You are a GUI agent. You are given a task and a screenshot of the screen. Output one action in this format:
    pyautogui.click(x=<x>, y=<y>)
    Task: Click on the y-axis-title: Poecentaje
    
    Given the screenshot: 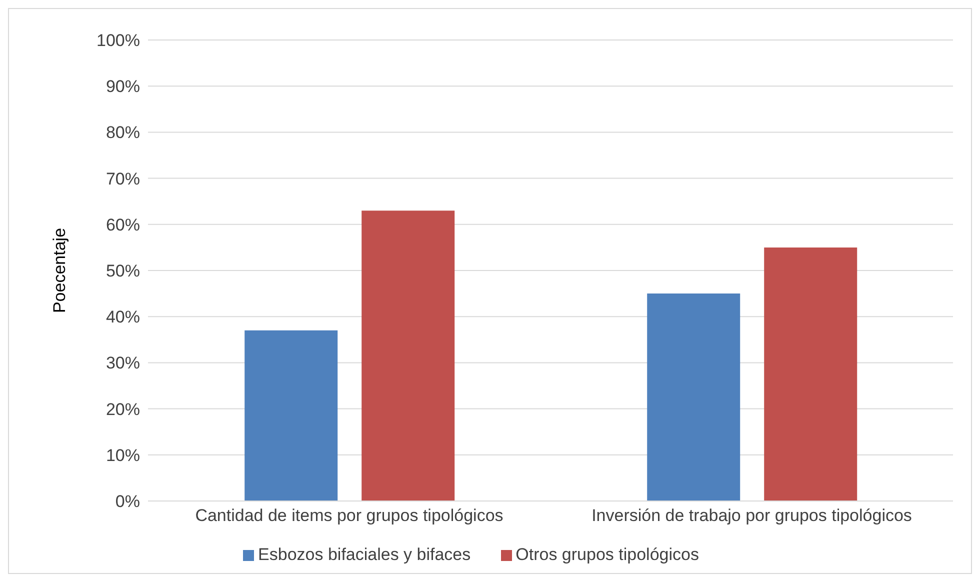 What is the action you would take?
    pyautogui.click(x=60, y=271)
    